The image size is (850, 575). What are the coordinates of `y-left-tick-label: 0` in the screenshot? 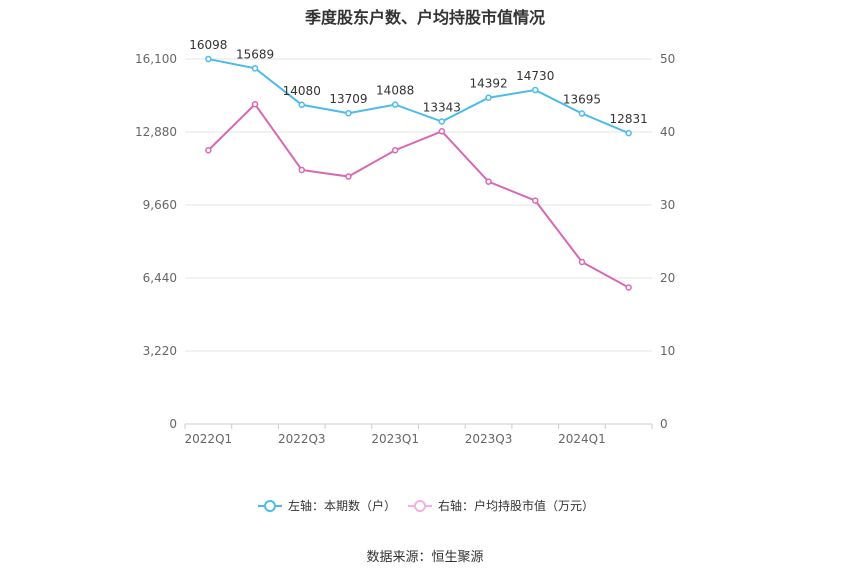 It's located at (173, 424).